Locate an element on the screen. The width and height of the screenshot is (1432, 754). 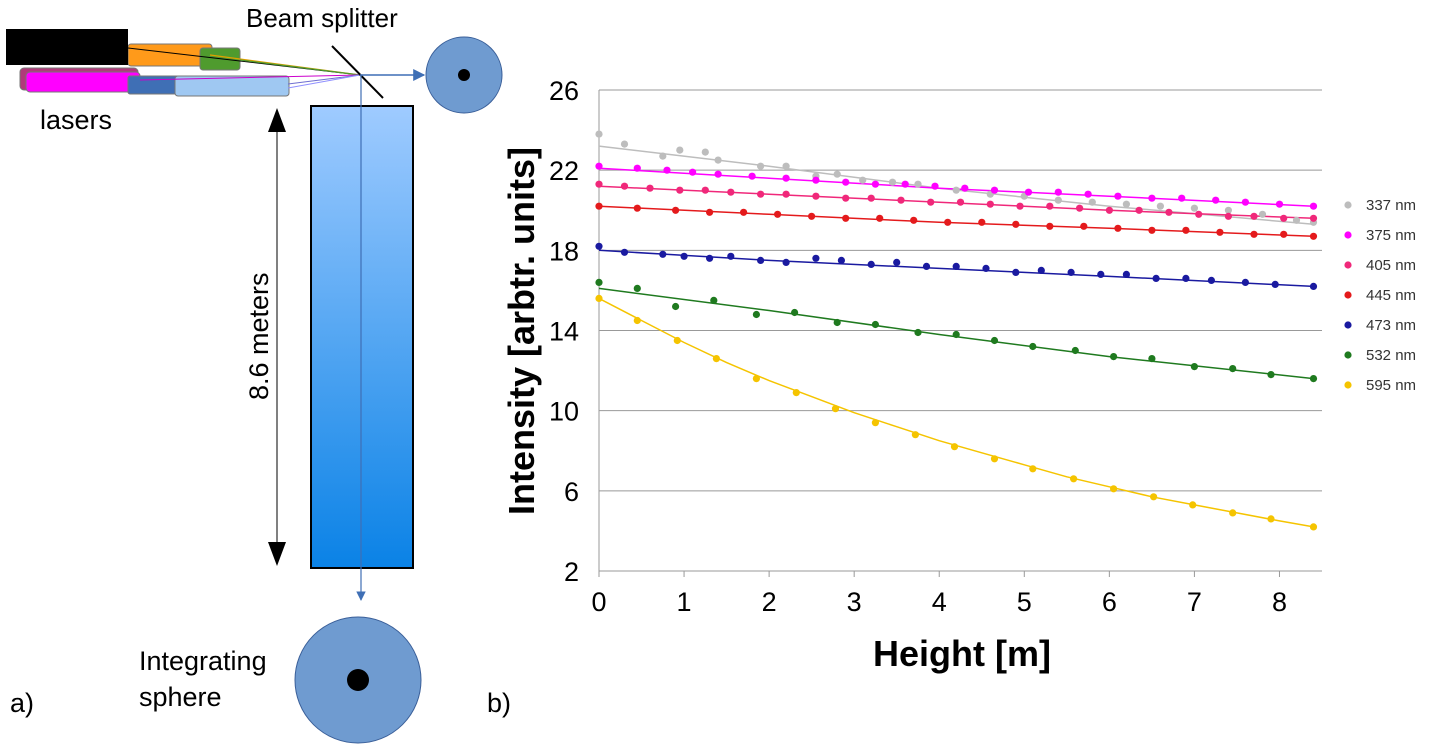
fit-line-405-nm is located at coordinates (956, 202).